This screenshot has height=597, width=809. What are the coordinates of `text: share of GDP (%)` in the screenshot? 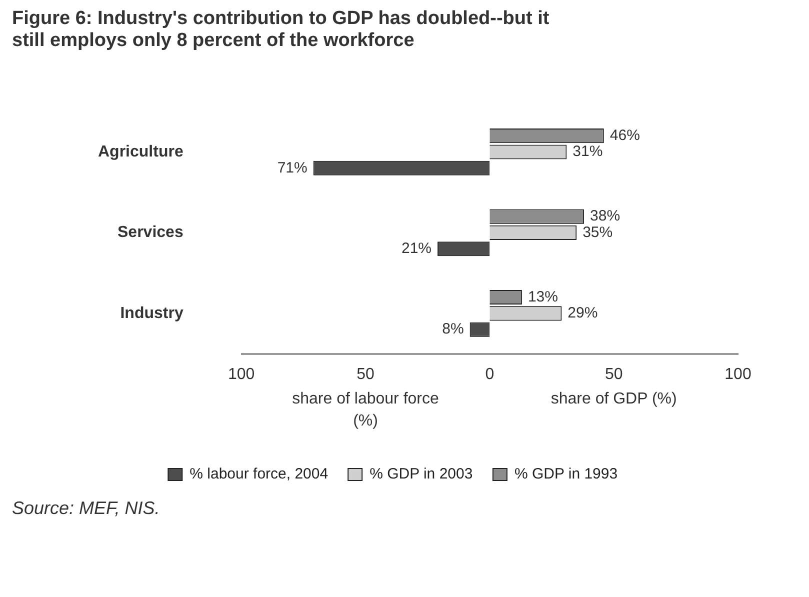 It's located at (613, 399).